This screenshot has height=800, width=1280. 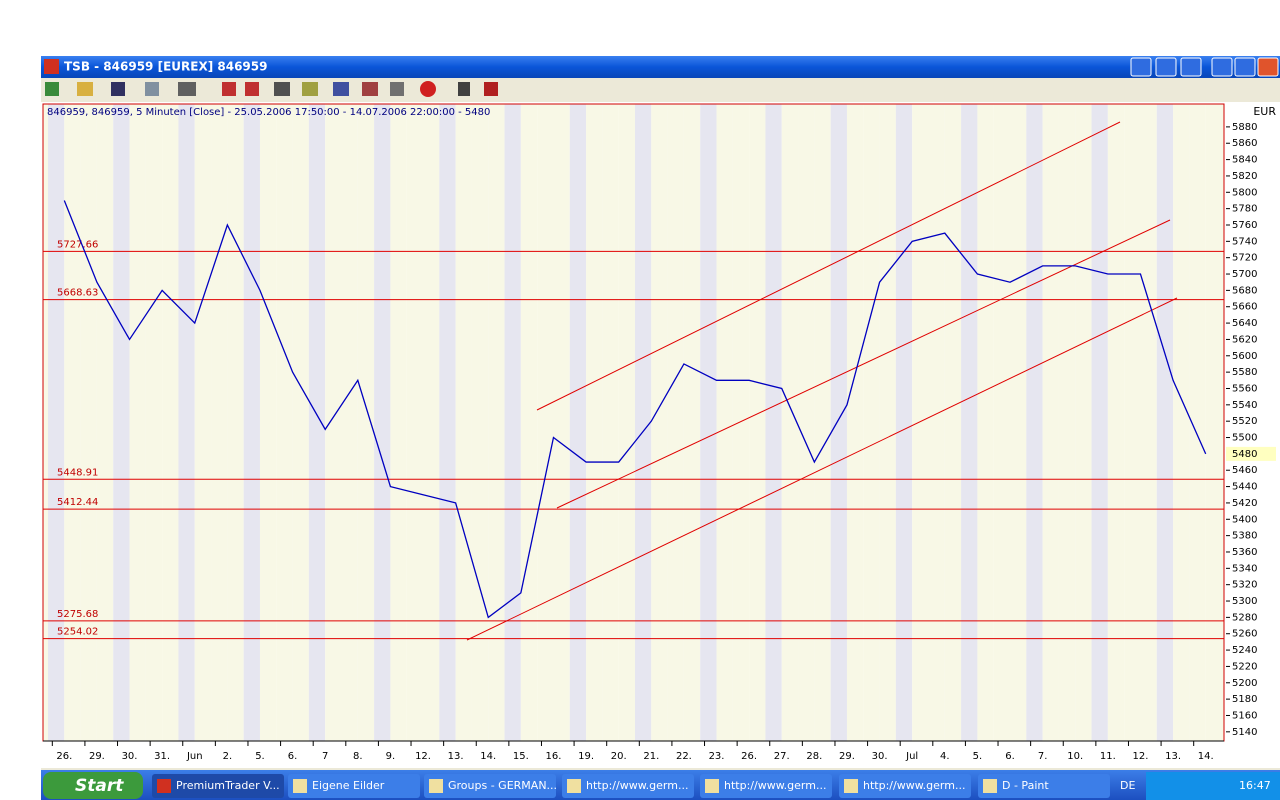 What do you see at coordinates (978, 756) in the screenshot?
I see `x-tick-label: 5.` at bounding box center [978, 756].